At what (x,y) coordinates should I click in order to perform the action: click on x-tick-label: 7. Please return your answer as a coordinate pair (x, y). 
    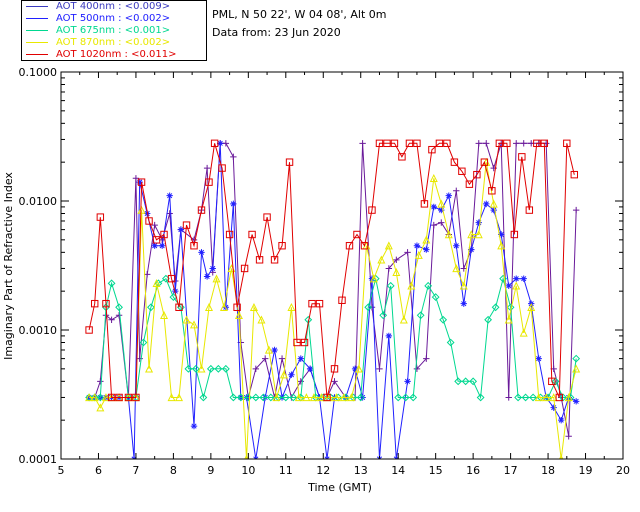
    Looking at the image, I should click on (135, 470).